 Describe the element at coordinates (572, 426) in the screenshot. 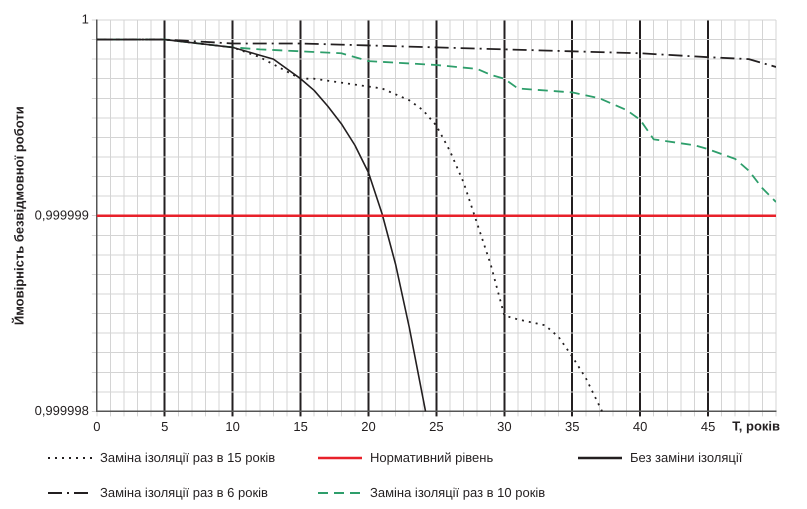

I see `x-tick-label: 35` at that location.